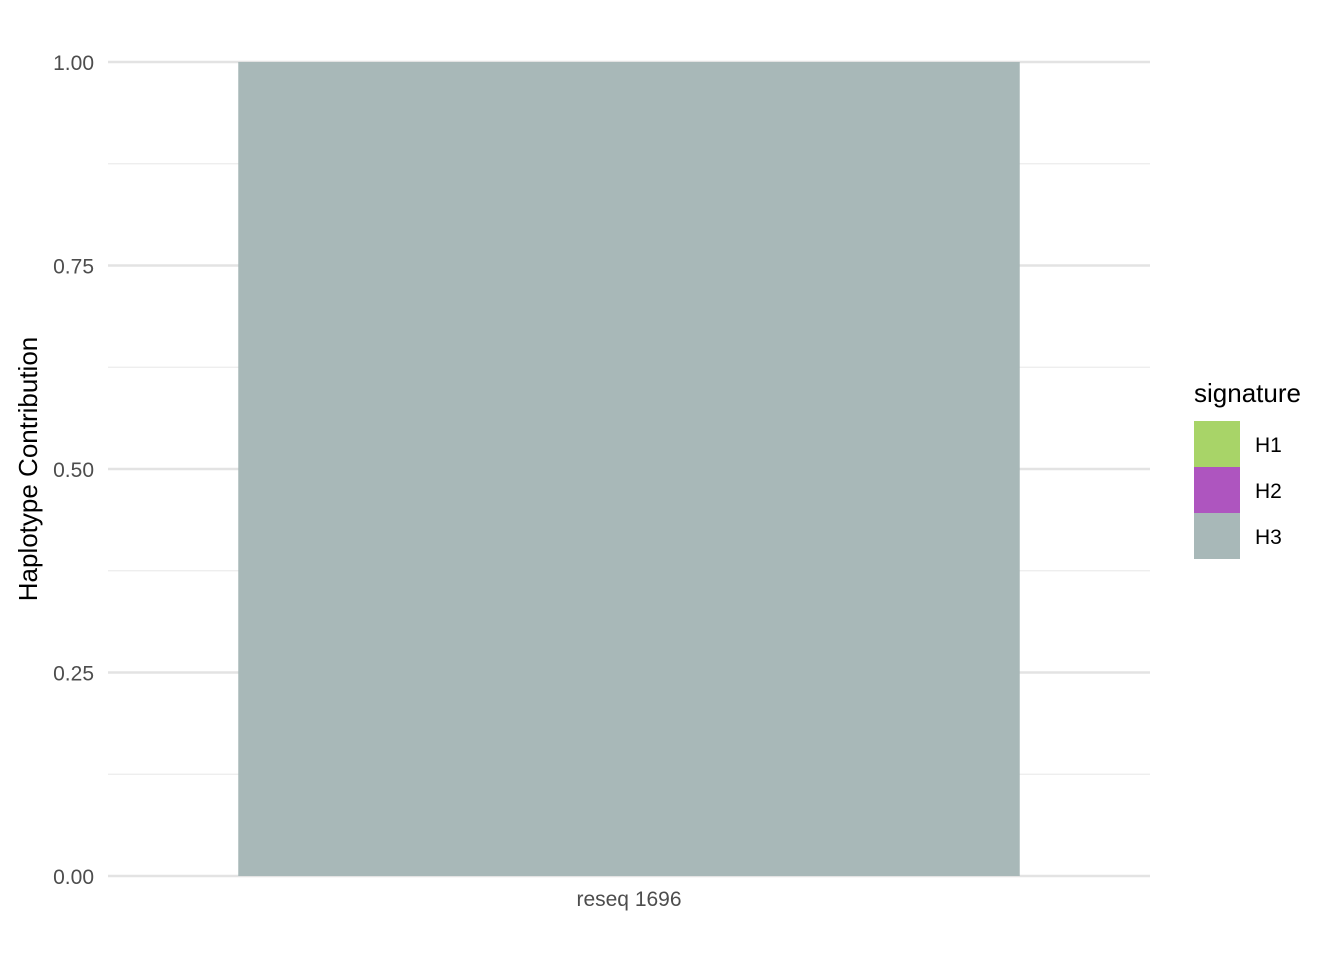  Describe the element at coordinates (73, 63) in the screenshot. I see `y-tick-label: 1.00` at that location.